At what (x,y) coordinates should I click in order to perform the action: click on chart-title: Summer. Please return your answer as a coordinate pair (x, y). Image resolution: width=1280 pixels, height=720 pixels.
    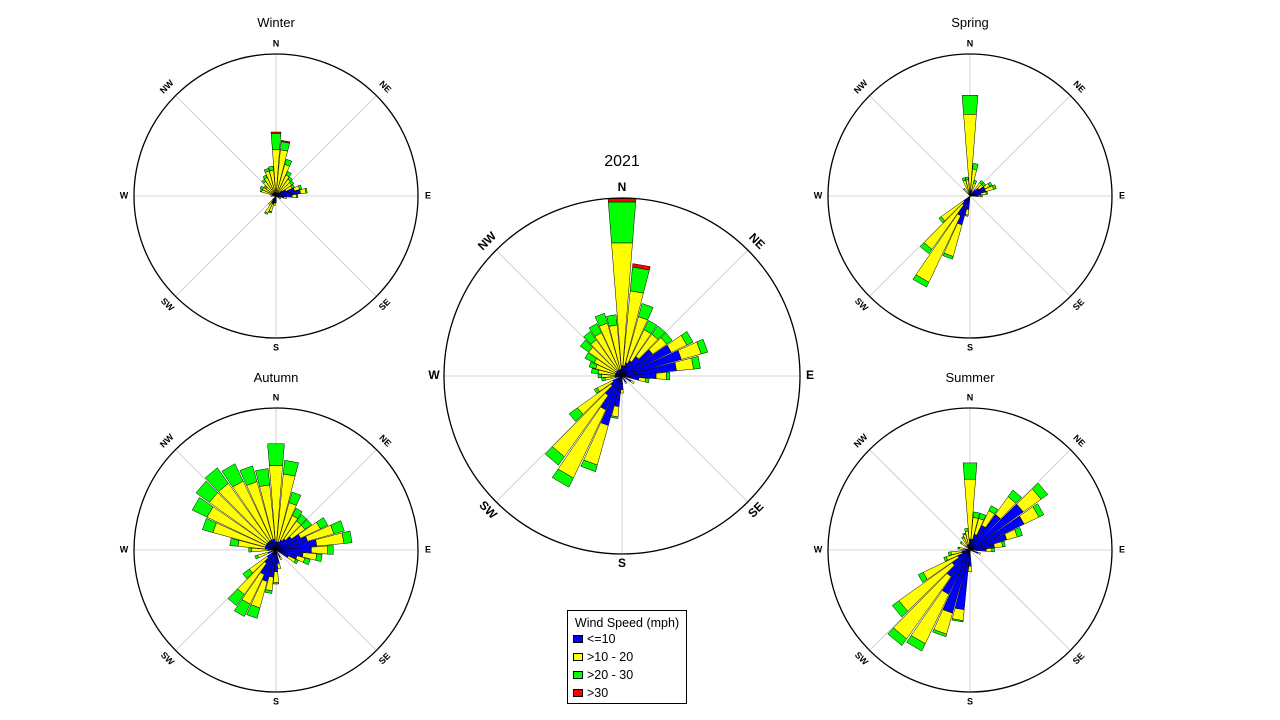
    Looking at the image, I should click on (970, 377).